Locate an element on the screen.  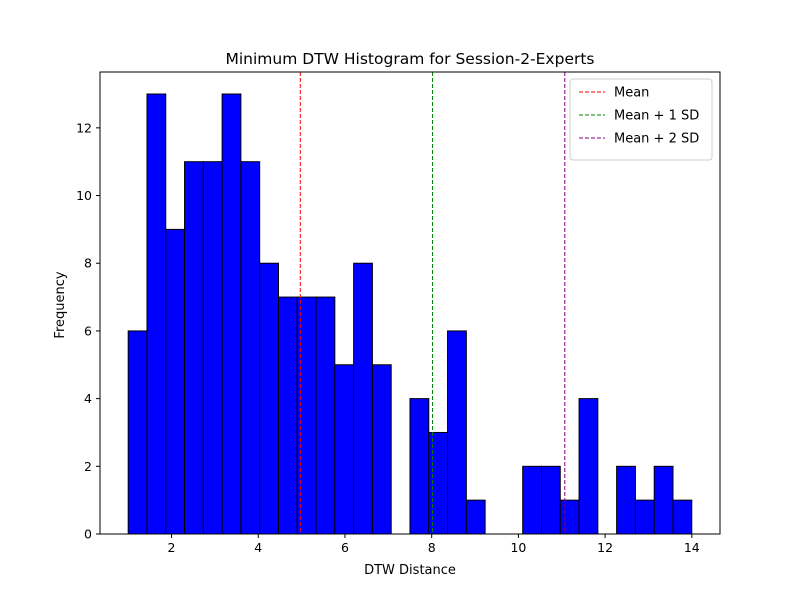
y-tick-label: 4 is located at coordinates (88, 398).